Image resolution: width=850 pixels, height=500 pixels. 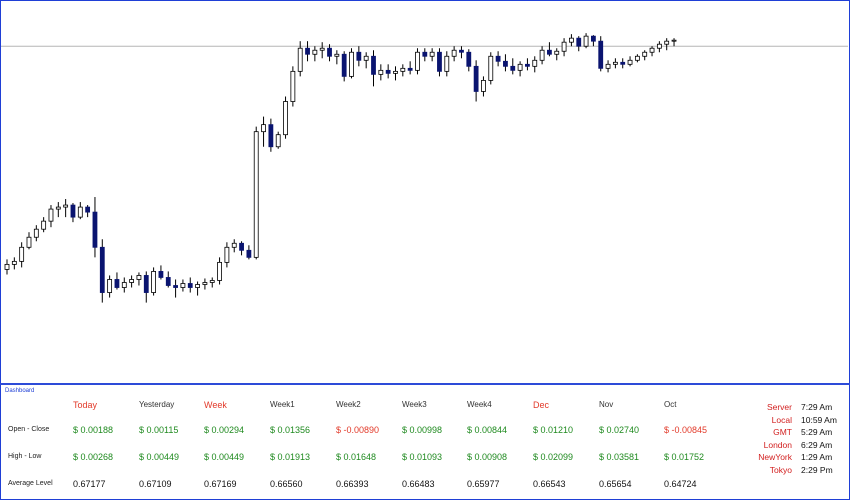 I want to click on panel-separator, so click(x=425, y=384).